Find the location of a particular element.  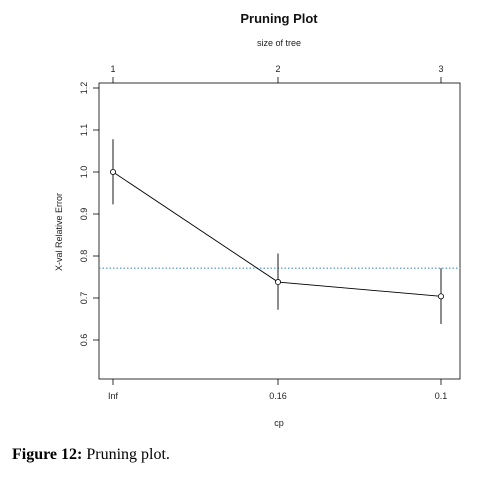

x-tick-label: 0.16 is located at coordinates (278, 396).